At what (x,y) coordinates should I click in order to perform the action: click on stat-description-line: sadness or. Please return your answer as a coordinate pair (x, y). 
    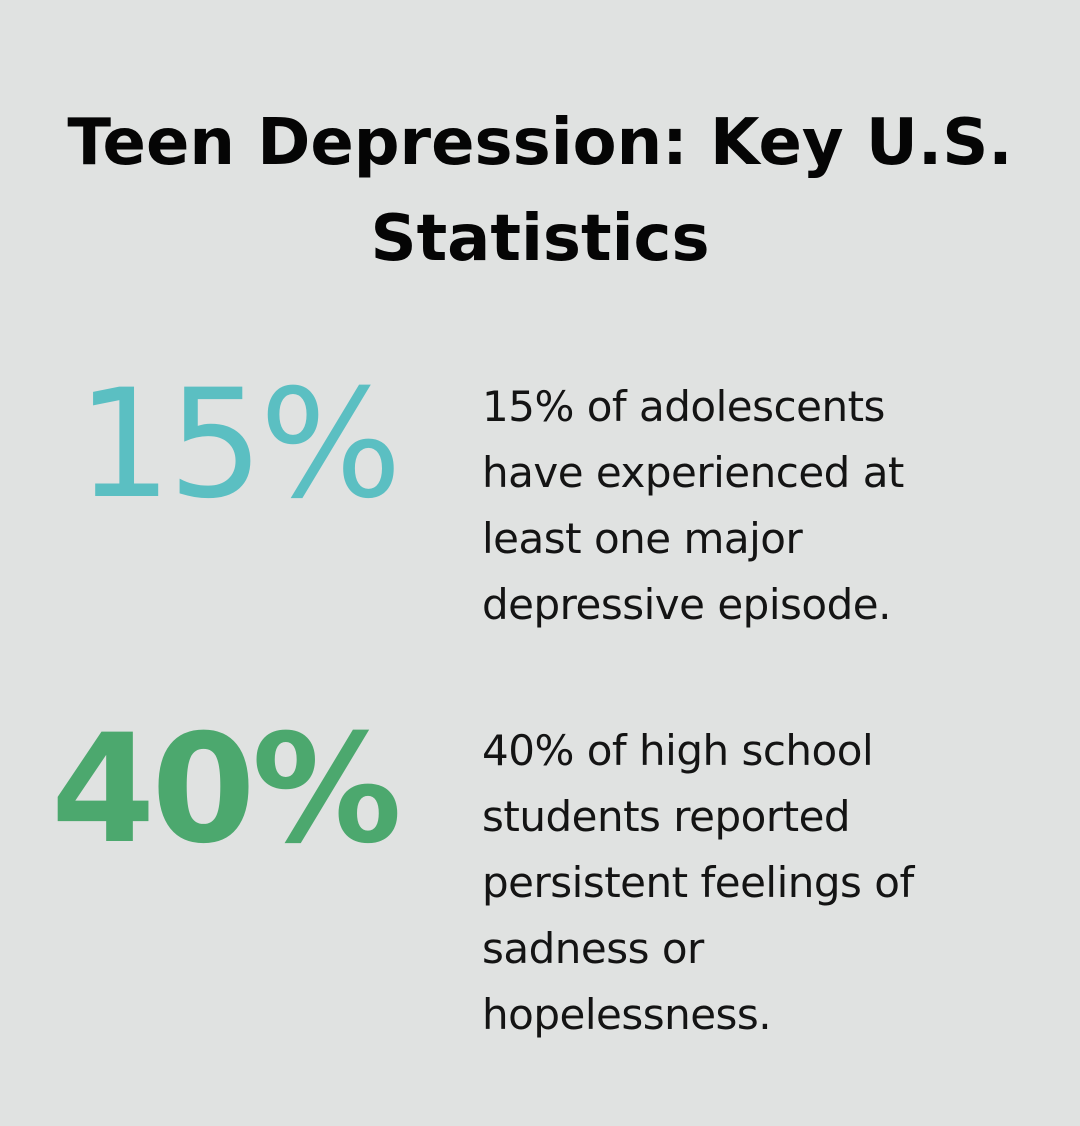
    Looking at the image, I should click on (593, 948).